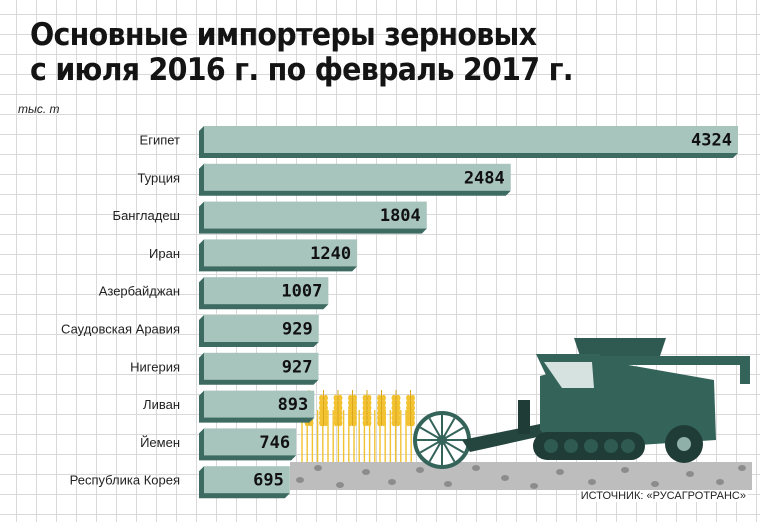  I want to click on category-label: Иран, so click(164, 253).